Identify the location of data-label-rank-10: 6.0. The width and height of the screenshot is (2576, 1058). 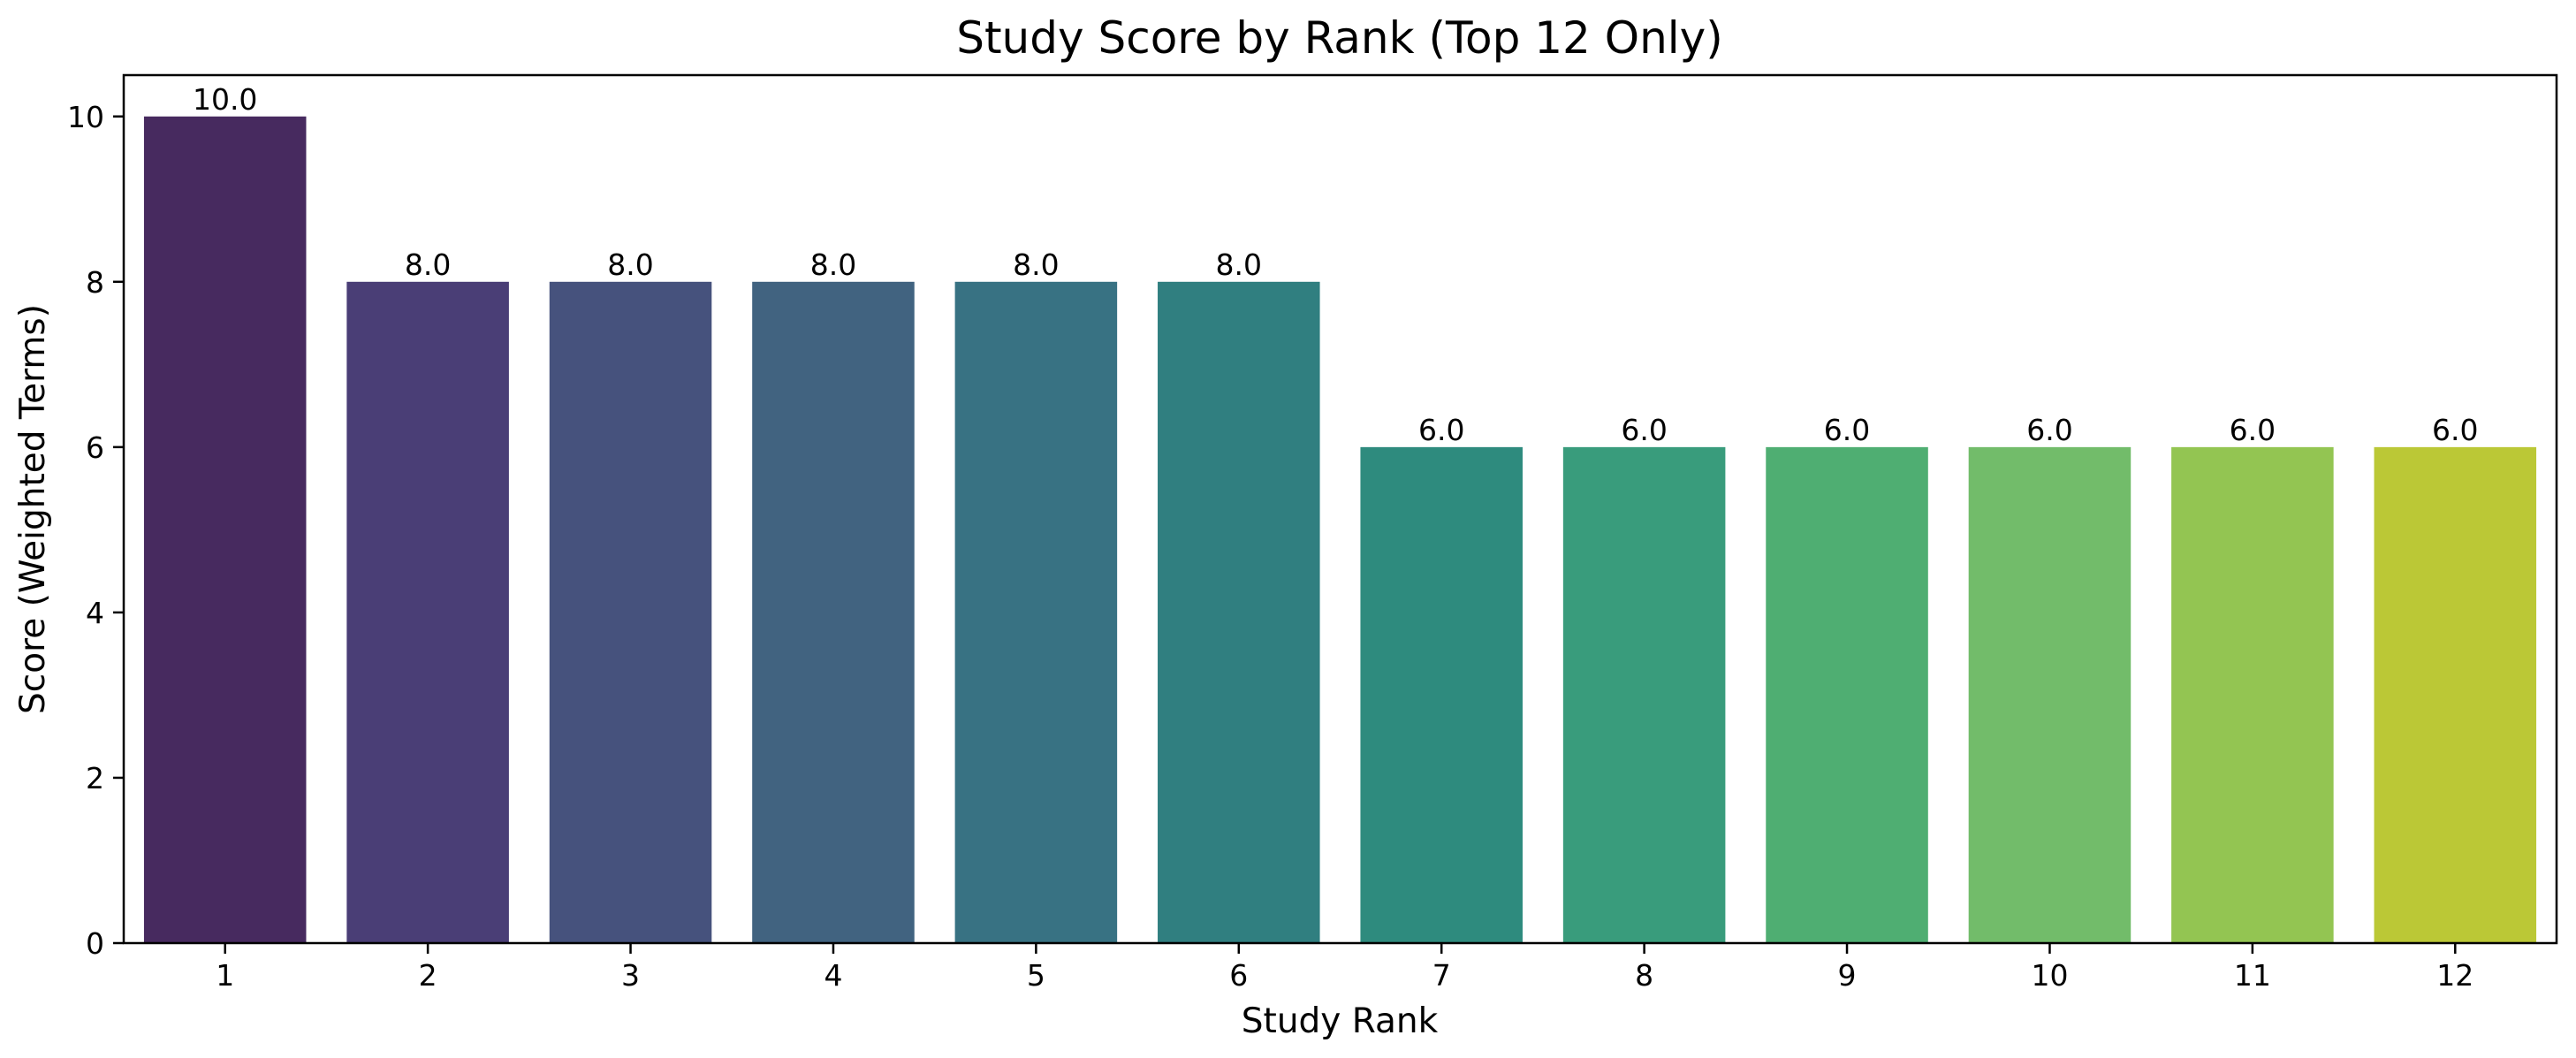
(2049, 430).